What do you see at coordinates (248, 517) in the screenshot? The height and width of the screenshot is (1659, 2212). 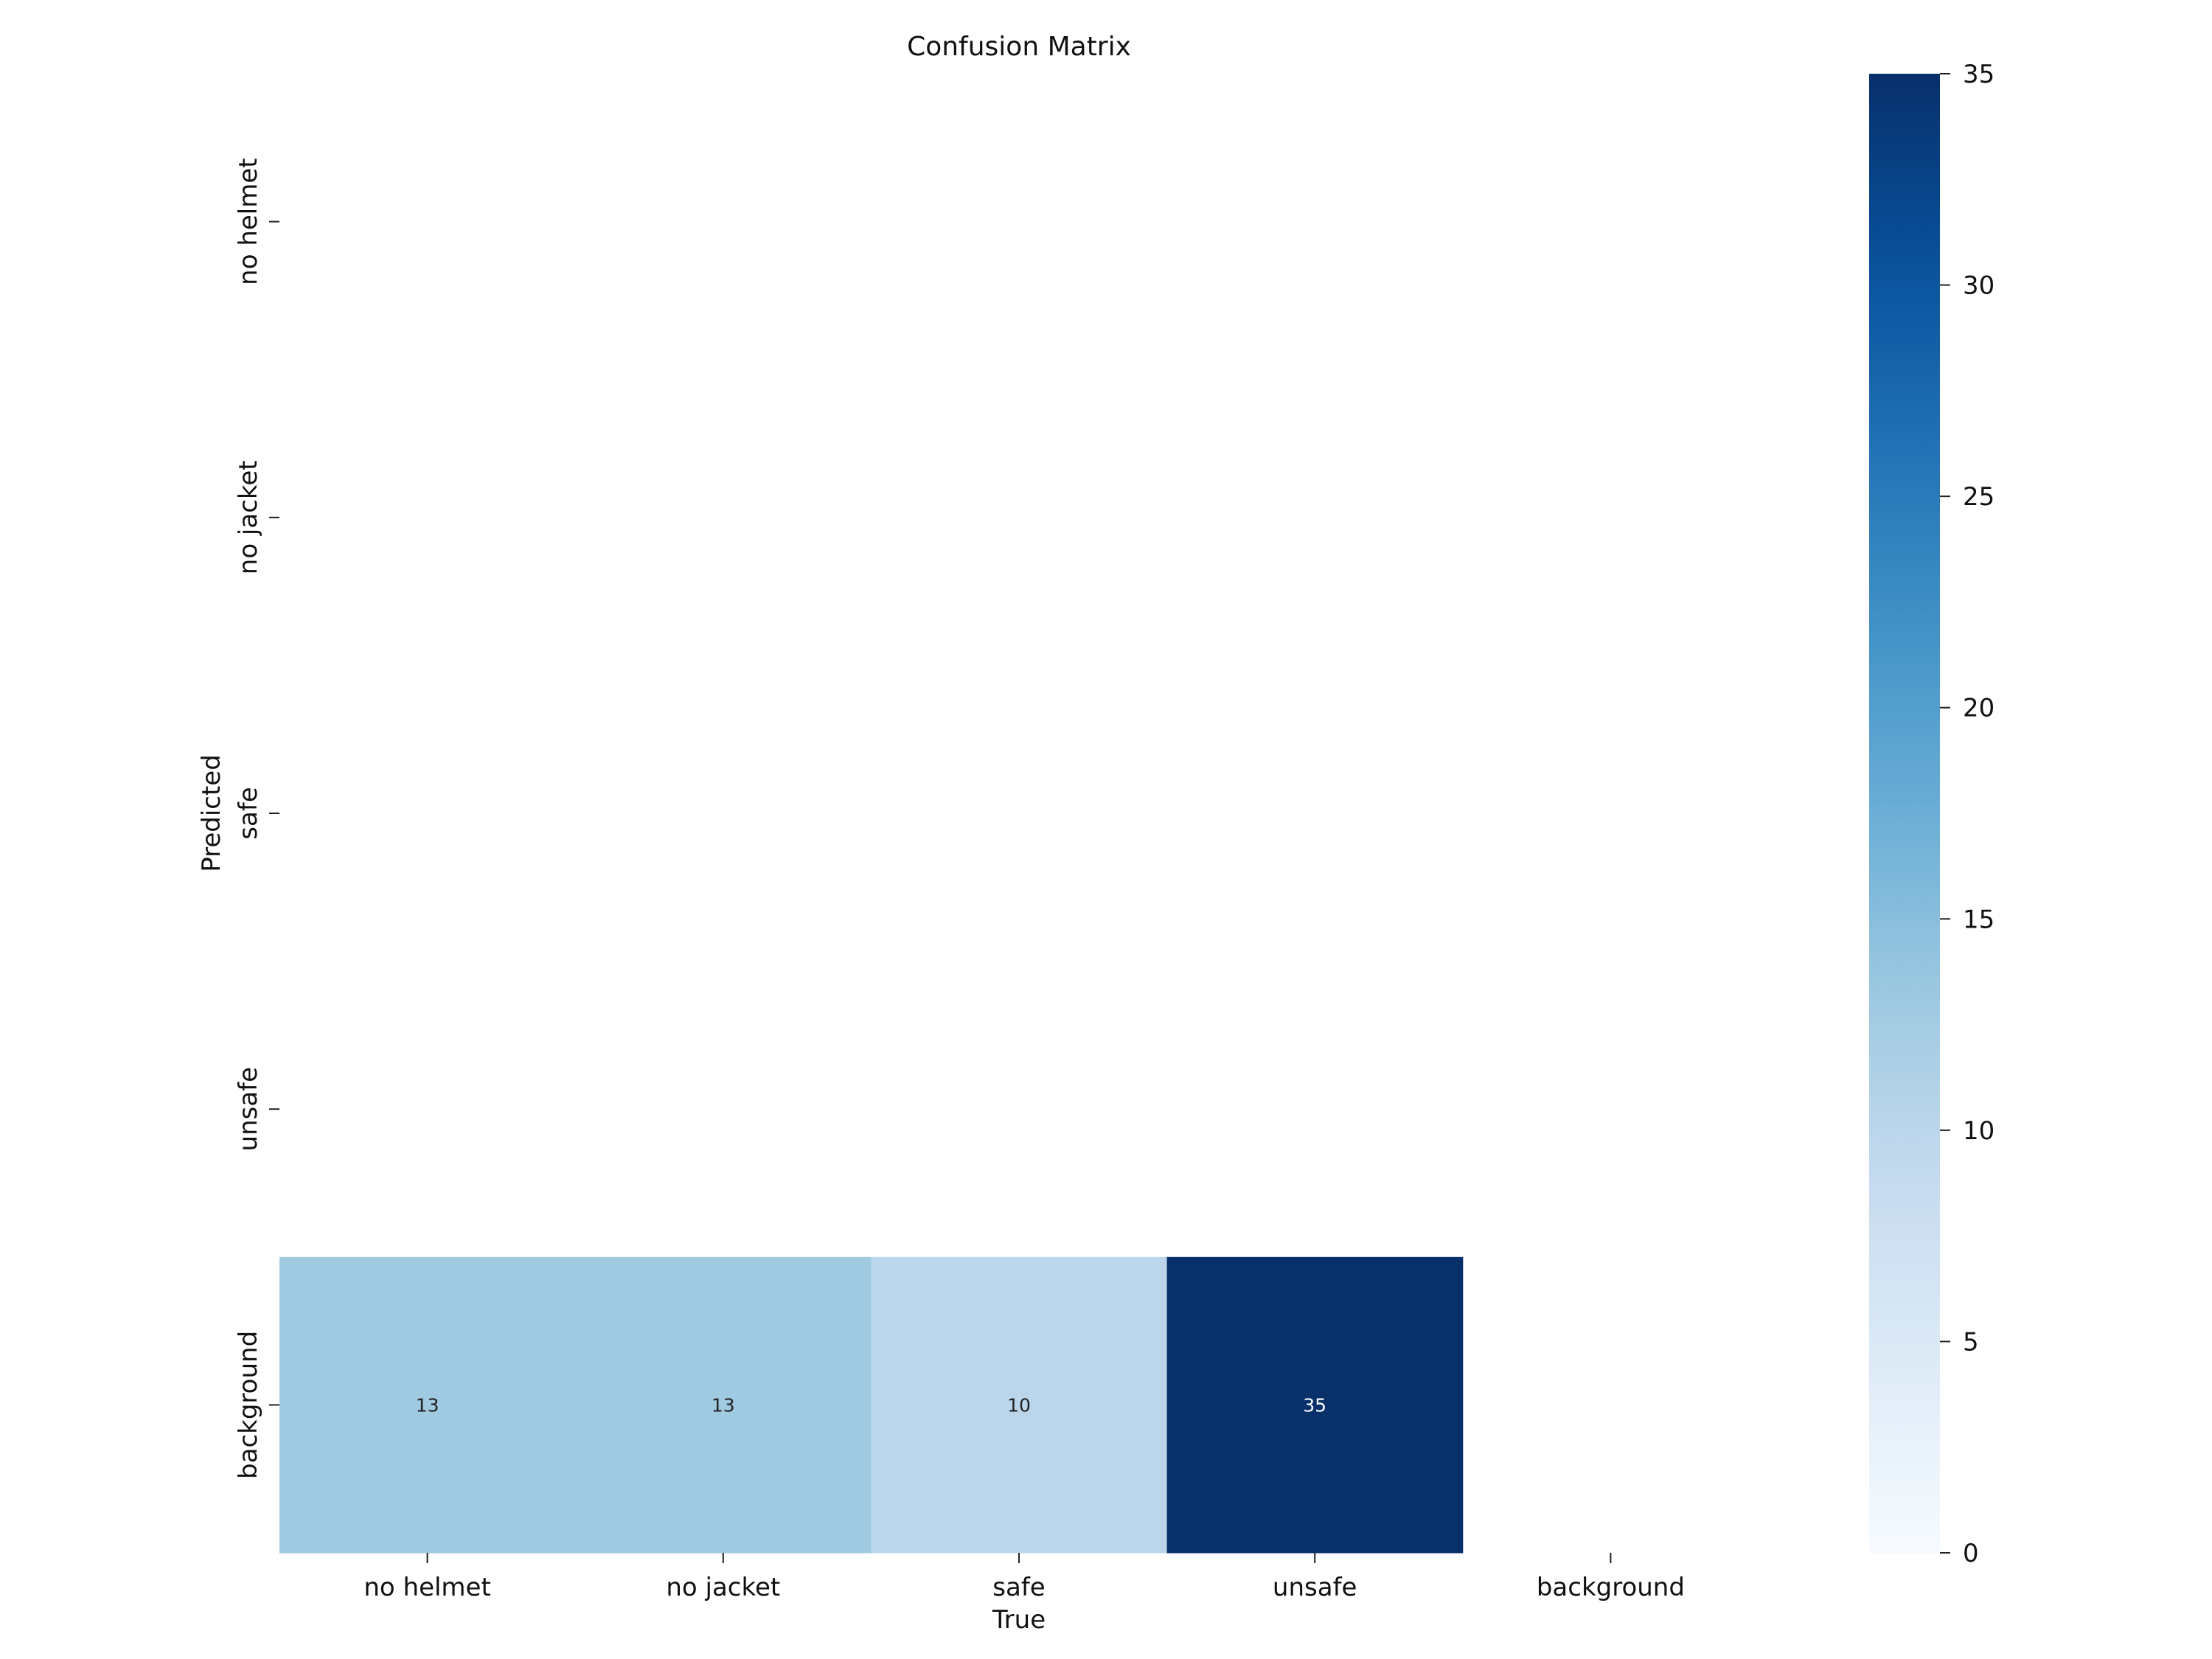 I see `y-tick-label: no jacket` at bounding box center [248, 517].